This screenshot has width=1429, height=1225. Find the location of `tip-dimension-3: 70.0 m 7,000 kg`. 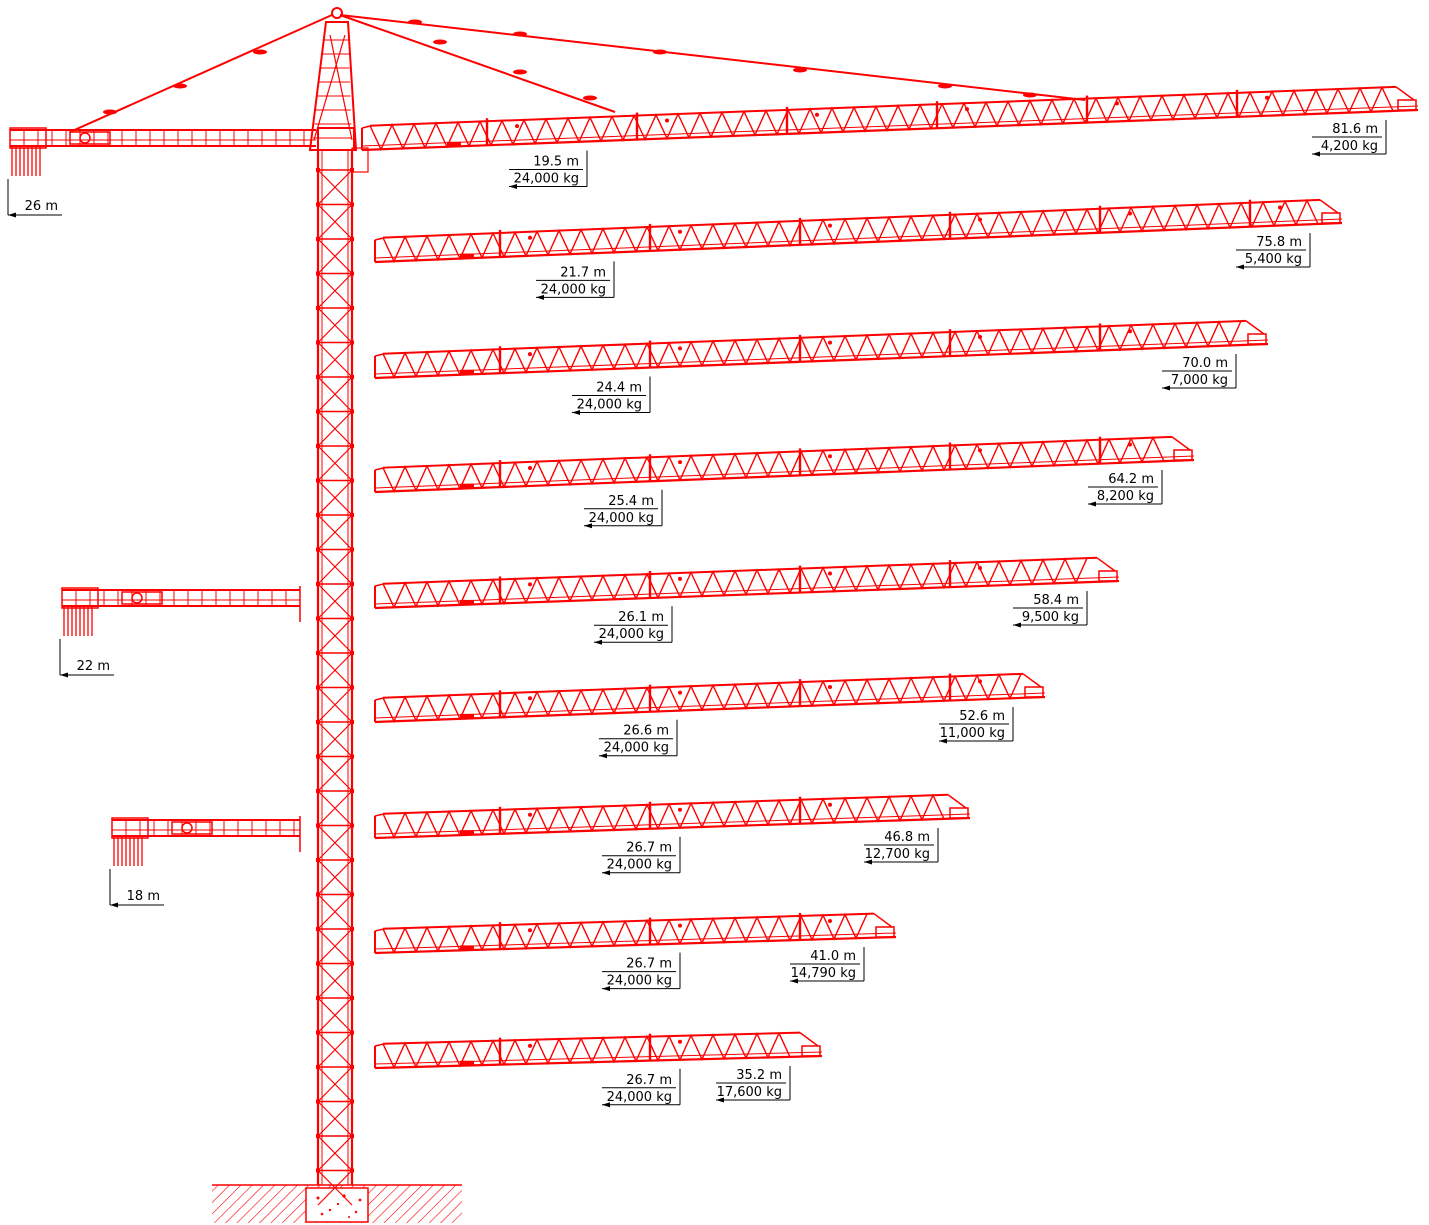

tip-dimension-3: 70.0 m 7,000 kg is located at coordinates (1199, 372).